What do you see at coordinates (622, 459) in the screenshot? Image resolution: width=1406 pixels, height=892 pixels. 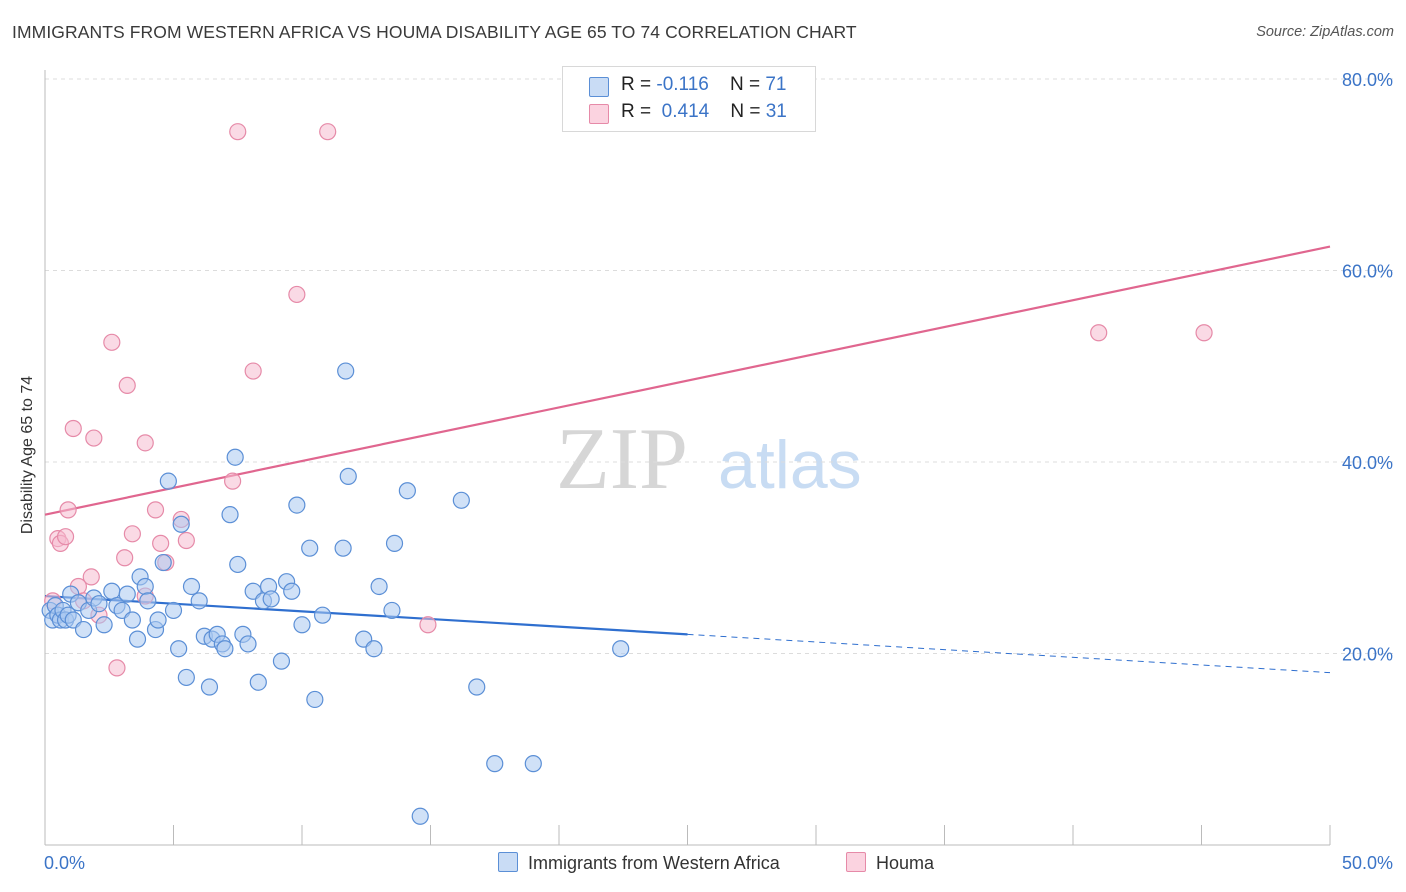 I see `watermark-zip: ZIP` at bounding box center [622, 459].